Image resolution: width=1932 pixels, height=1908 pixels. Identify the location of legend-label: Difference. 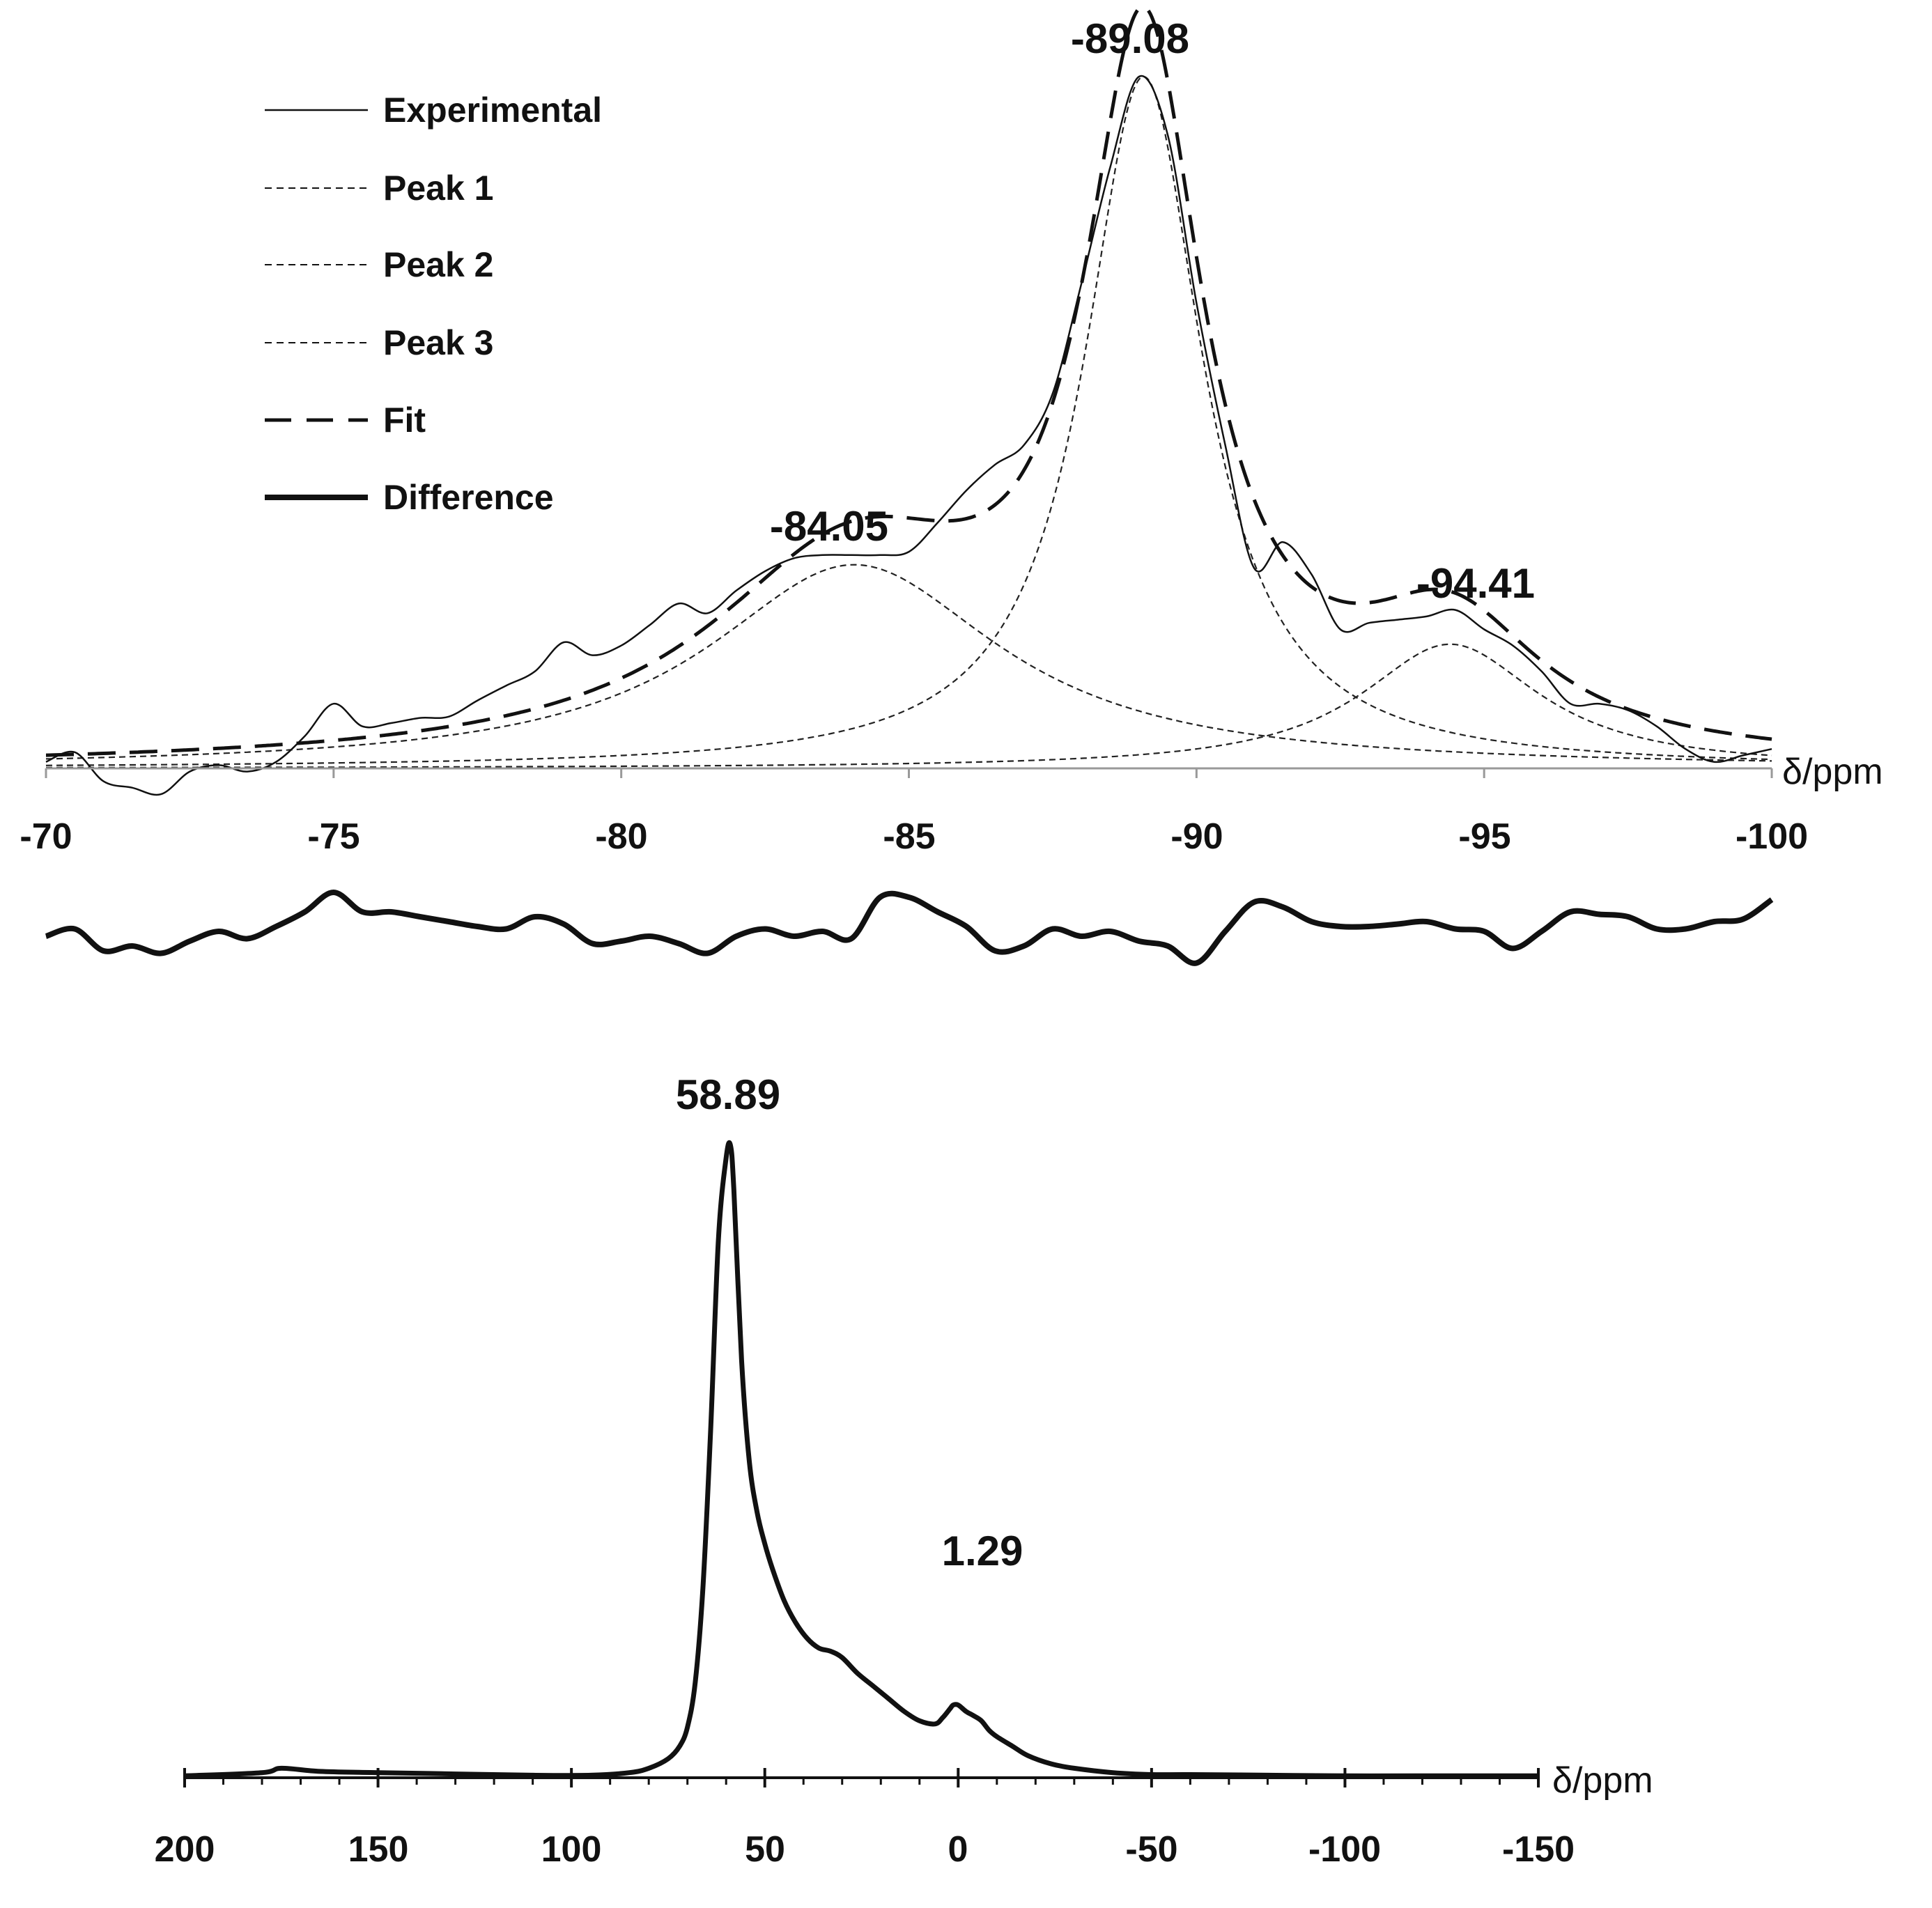
(468, 497).